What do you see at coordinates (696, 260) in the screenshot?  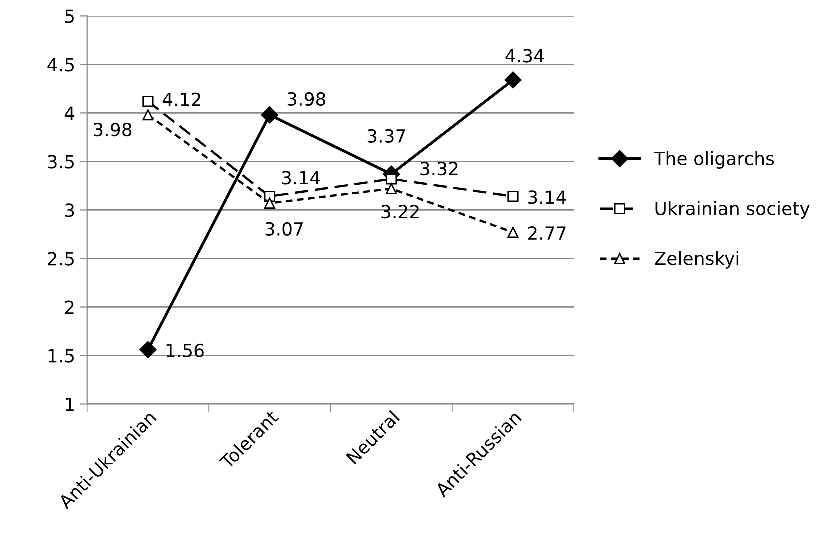 I see `legend-label: Zelenskyi` at bounding box center [696, 260].